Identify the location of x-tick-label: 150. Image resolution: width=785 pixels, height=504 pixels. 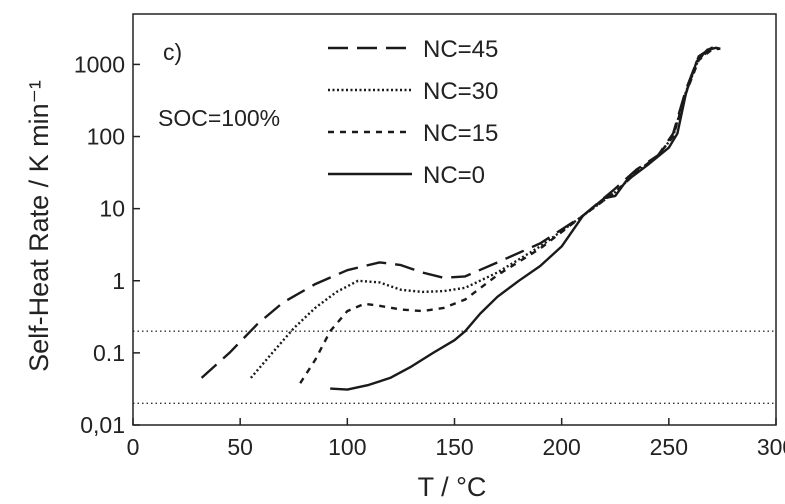
(454, 447).